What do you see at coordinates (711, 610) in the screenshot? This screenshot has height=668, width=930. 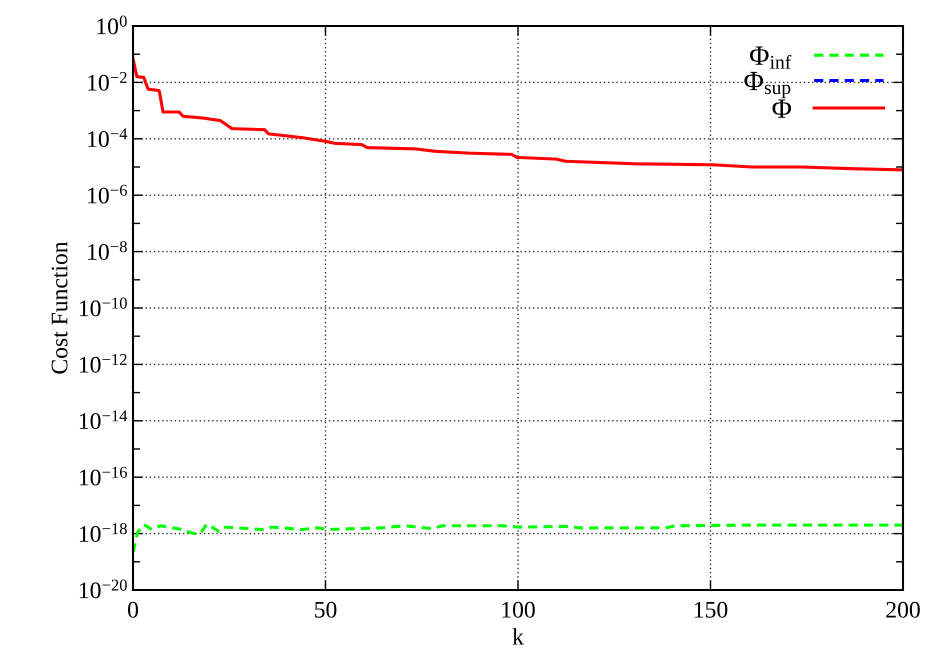 I see `x-tick-label: 150` at bounding box center [711, 610].